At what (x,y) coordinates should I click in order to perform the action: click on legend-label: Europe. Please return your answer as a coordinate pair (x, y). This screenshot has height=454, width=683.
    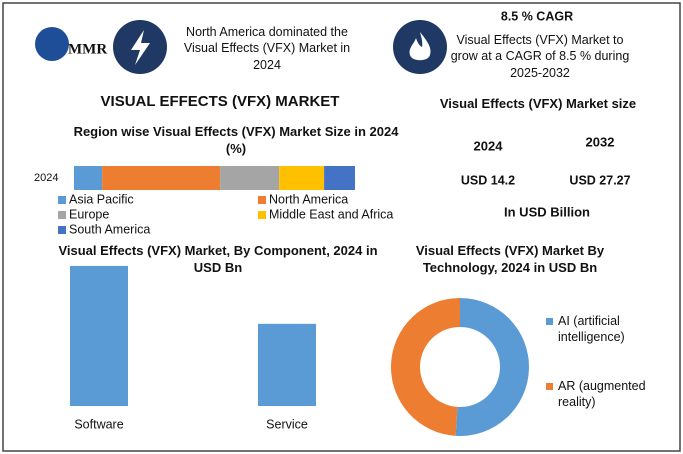
    Looking at the image, I should click on (89, 214).